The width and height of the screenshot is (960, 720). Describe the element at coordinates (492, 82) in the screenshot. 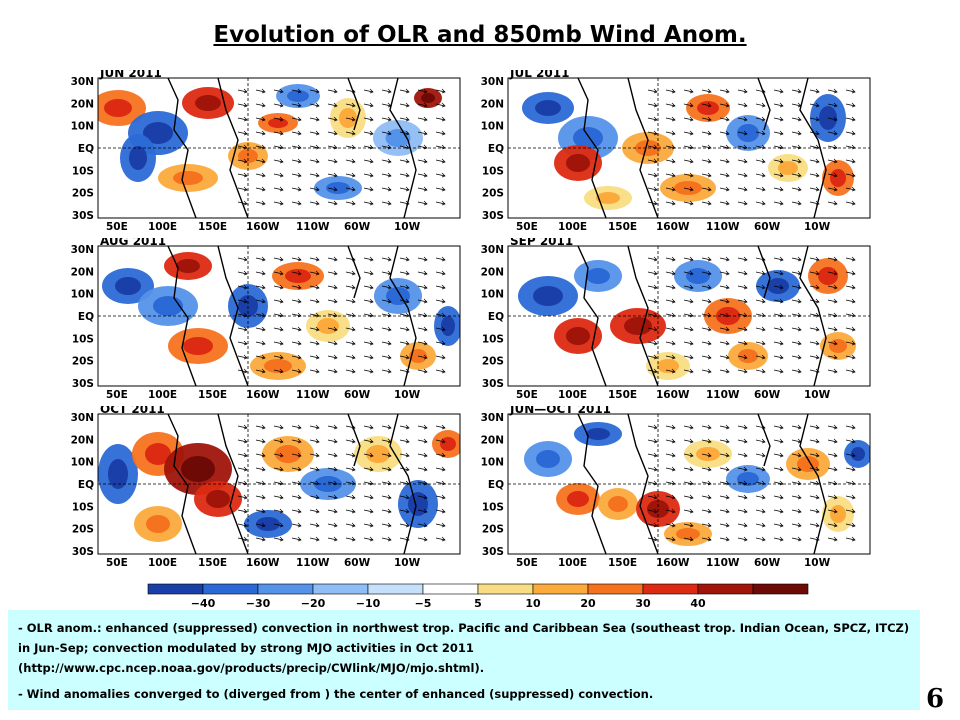

I see `lat-tick-label: 30N` at that location.